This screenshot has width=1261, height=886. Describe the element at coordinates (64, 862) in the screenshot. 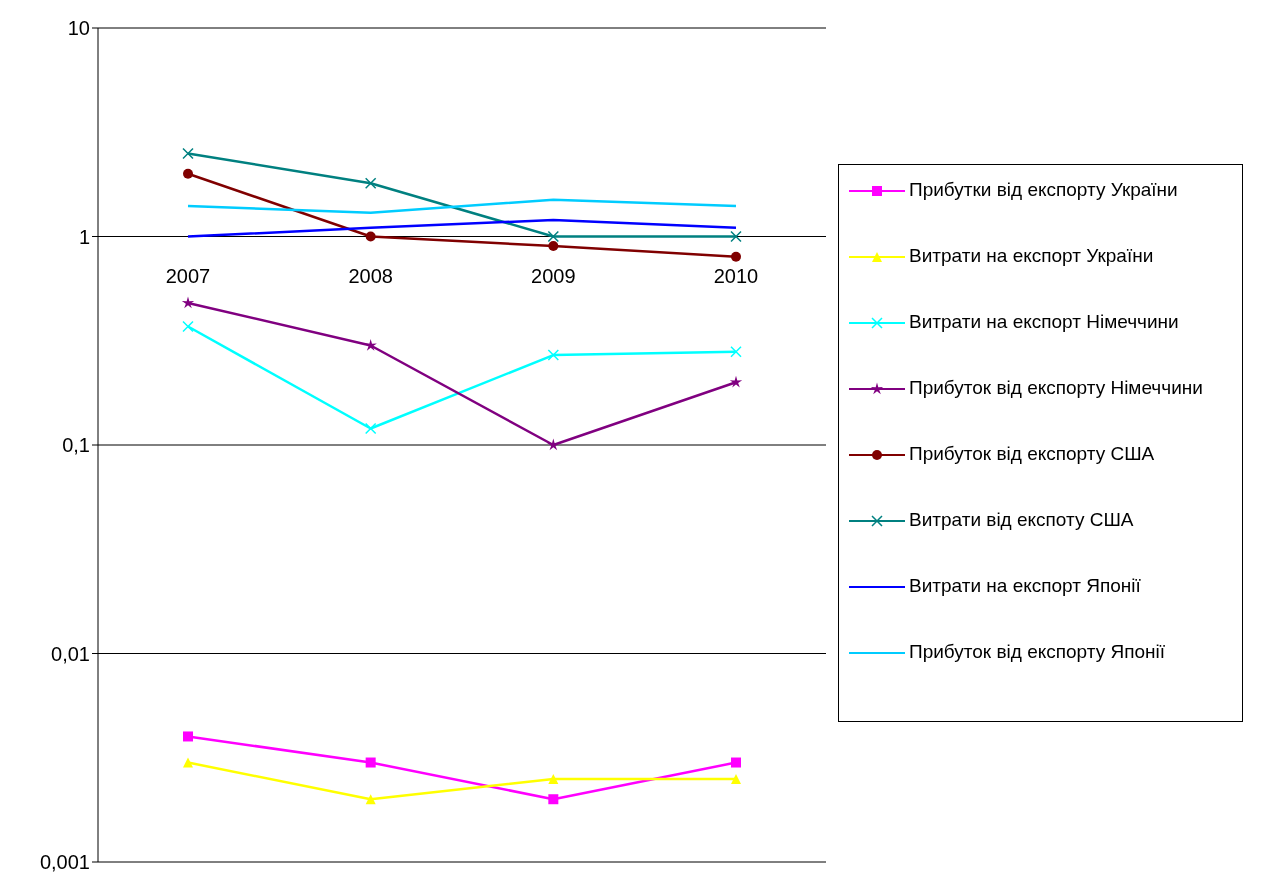

I see `y-tick-label: 0,001` at that location.